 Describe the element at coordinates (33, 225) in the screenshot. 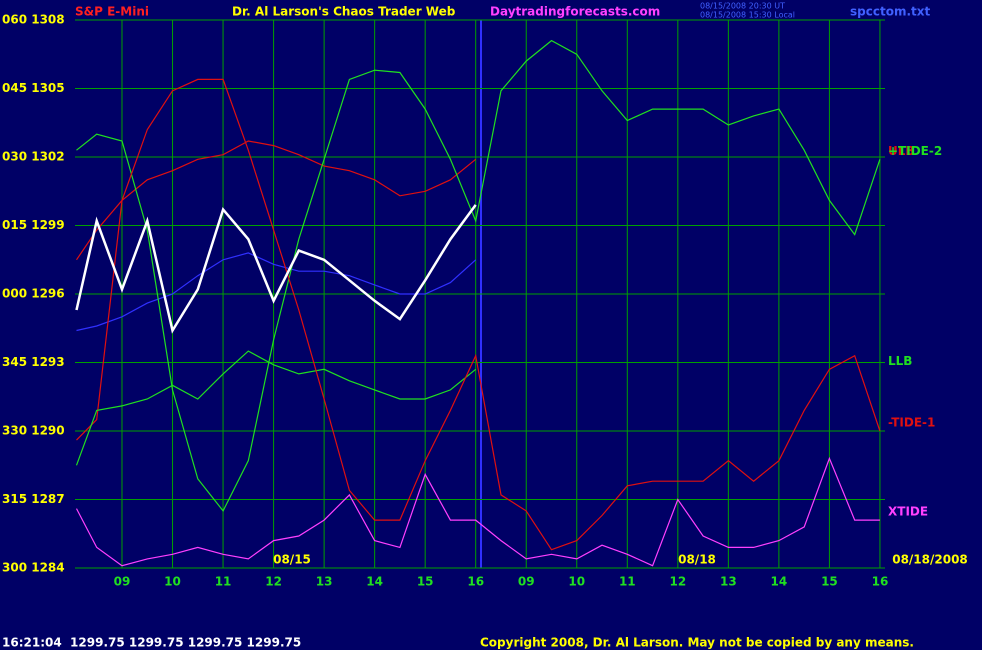

I see `y-tick-label: 015 1299` at that location.